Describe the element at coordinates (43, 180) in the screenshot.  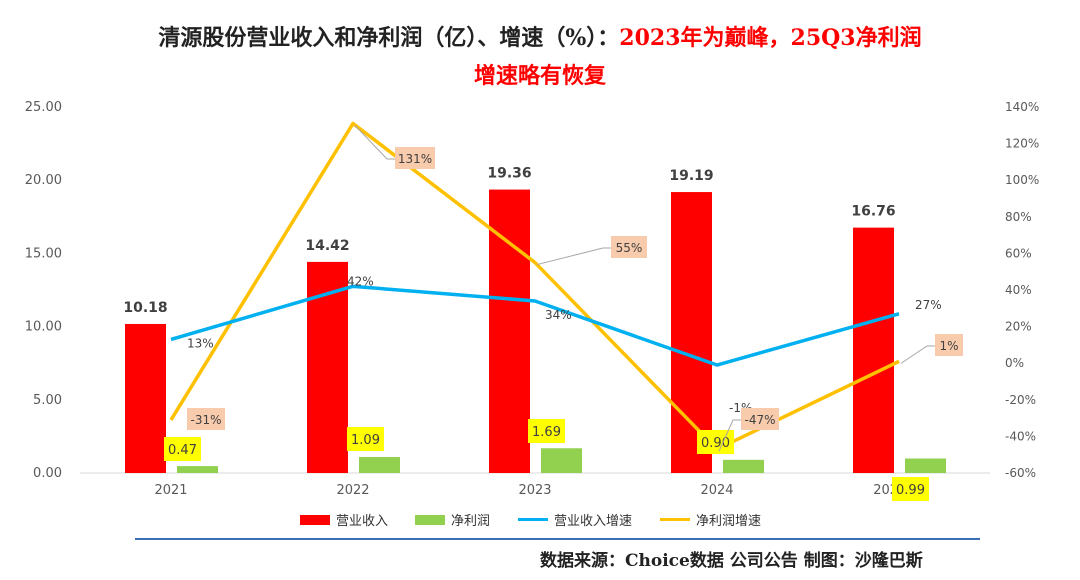
I see `left-axis-tick-label: 20.00` at that location.